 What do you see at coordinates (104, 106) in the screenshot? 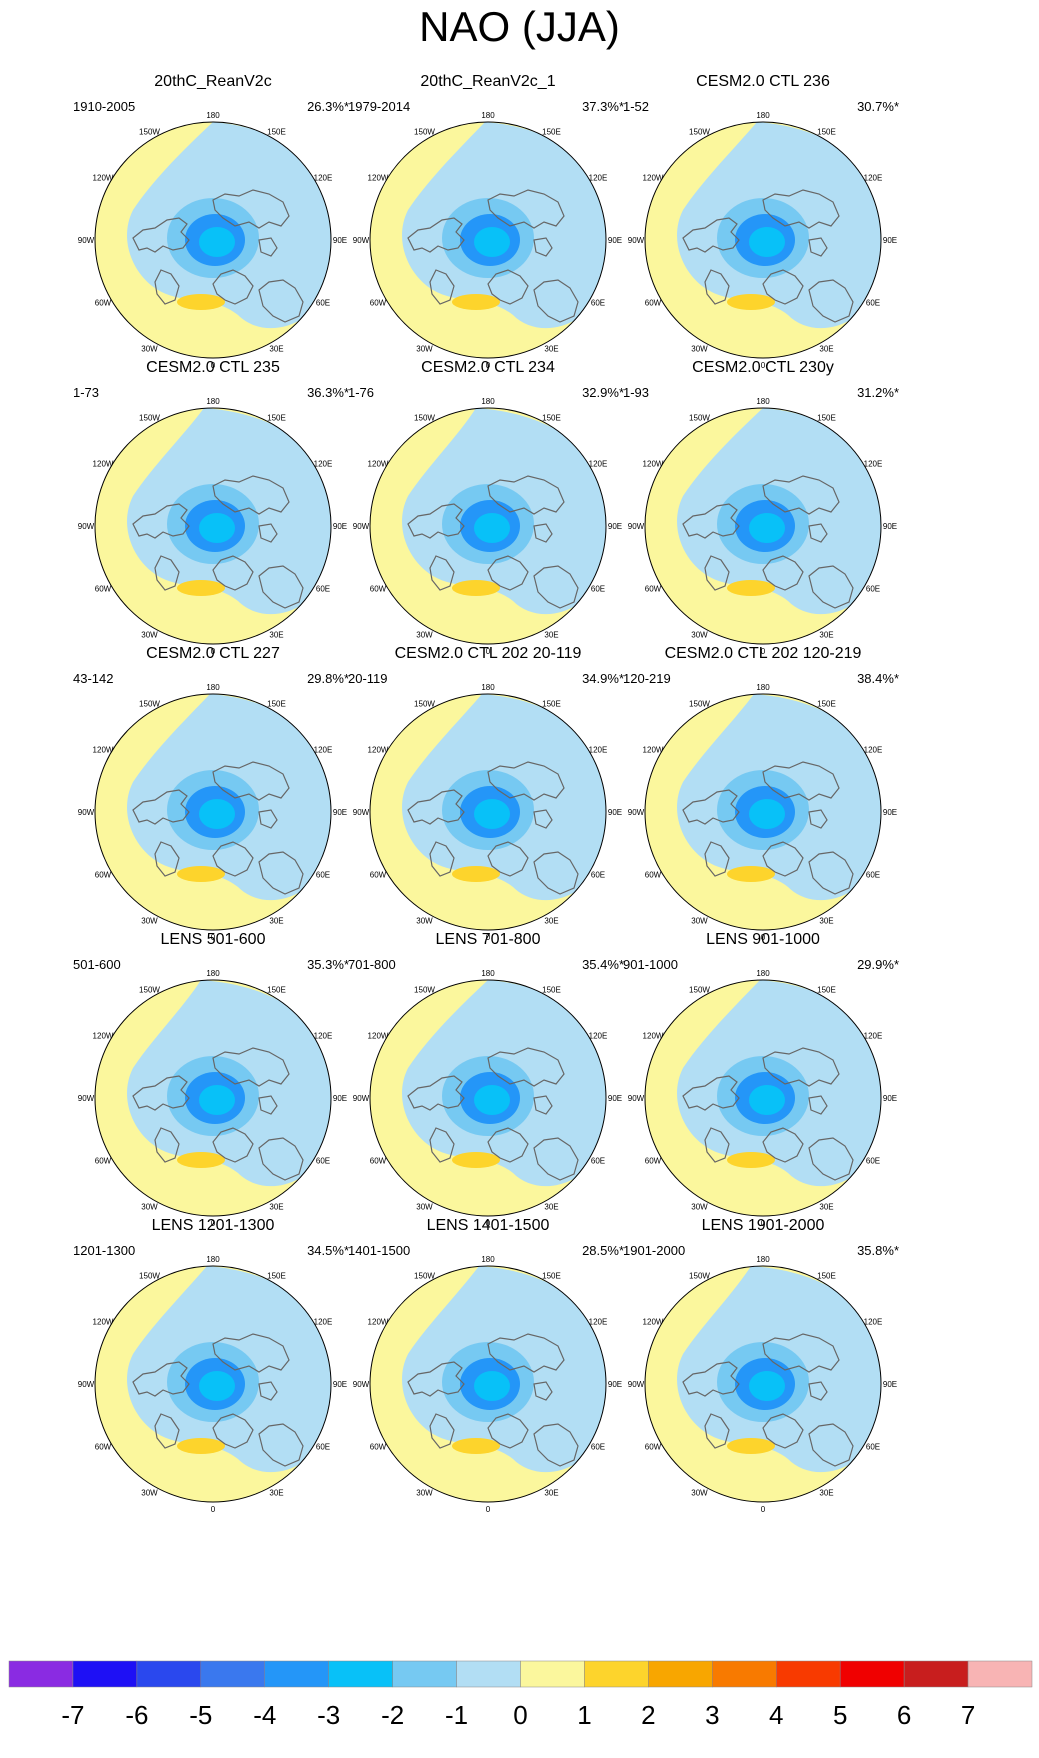
I see `panel-period: 1910-2005` at bounding box center [104, 106].